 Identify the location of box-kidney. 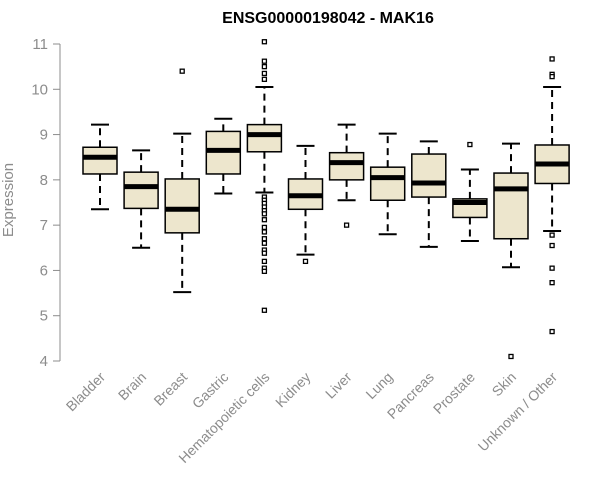
(305, 204).